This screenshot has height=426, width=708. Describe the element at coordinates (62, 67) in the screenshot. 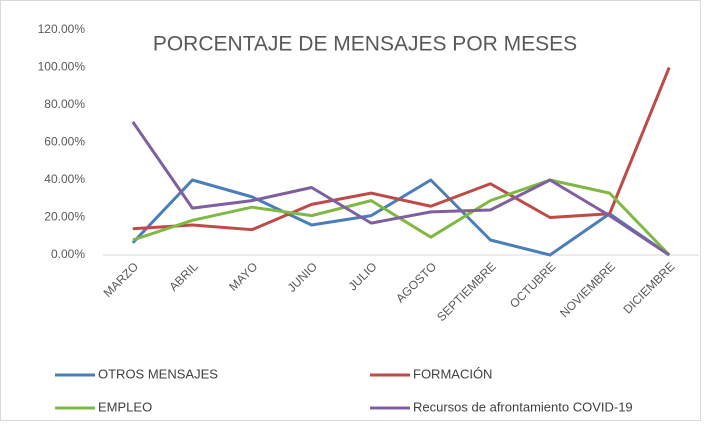

I see `y-tick-label: 100.00%` at that location.